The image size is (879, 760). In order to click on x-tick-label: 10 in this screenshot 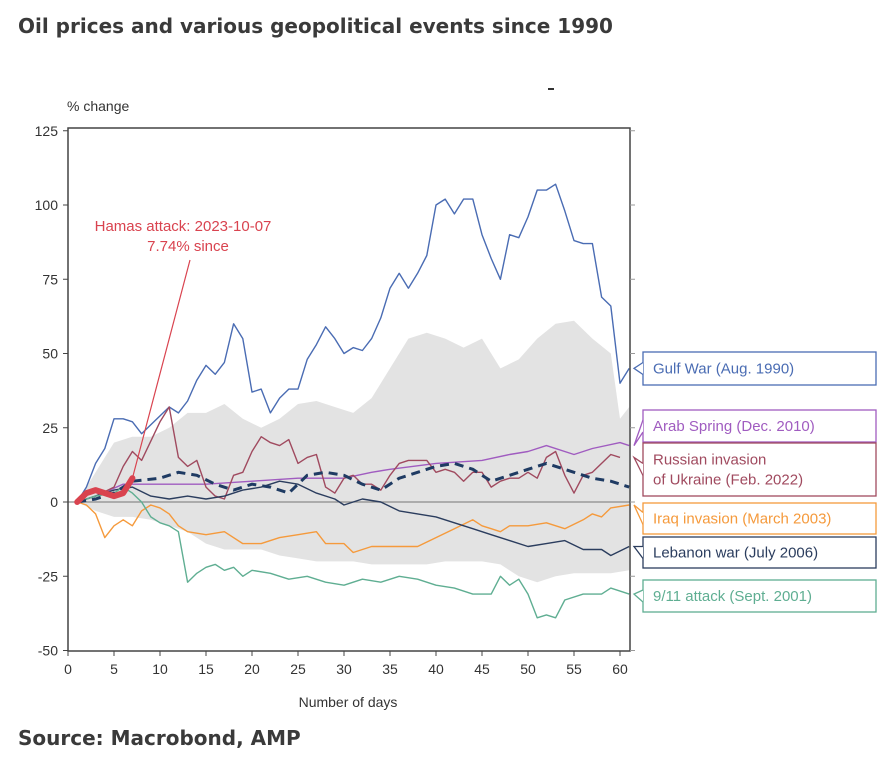, I will do `click(160, 669)`.